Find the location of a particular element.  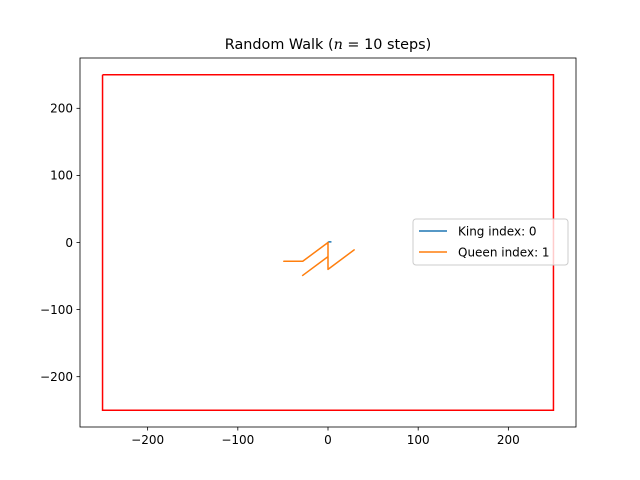

x-tick-label: −200 is located at coordinates (147, 440).